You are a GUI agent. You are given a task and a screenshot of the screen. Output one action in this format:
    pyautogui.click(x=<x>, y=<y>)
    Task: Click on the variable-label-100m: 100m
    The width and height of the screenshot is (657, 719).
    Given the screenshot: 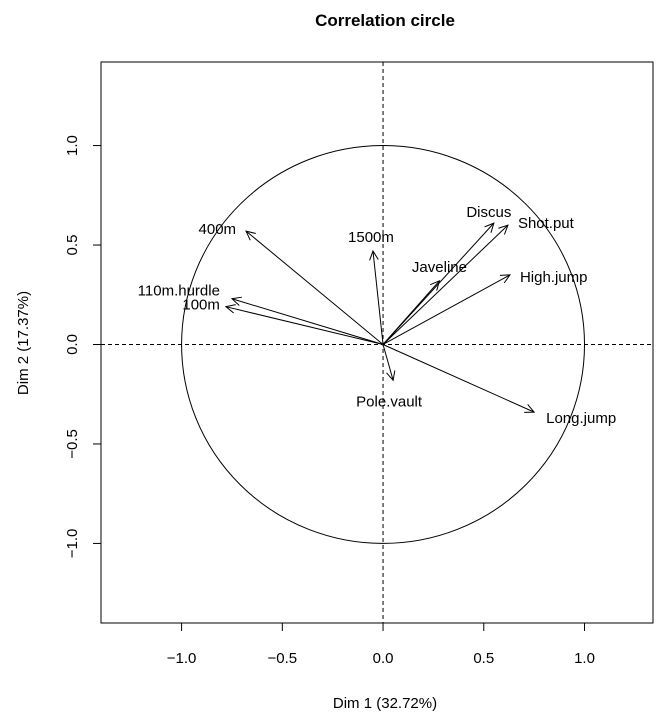 What is the action you would take?
    pyautogui.click(x=201, y=305)
    